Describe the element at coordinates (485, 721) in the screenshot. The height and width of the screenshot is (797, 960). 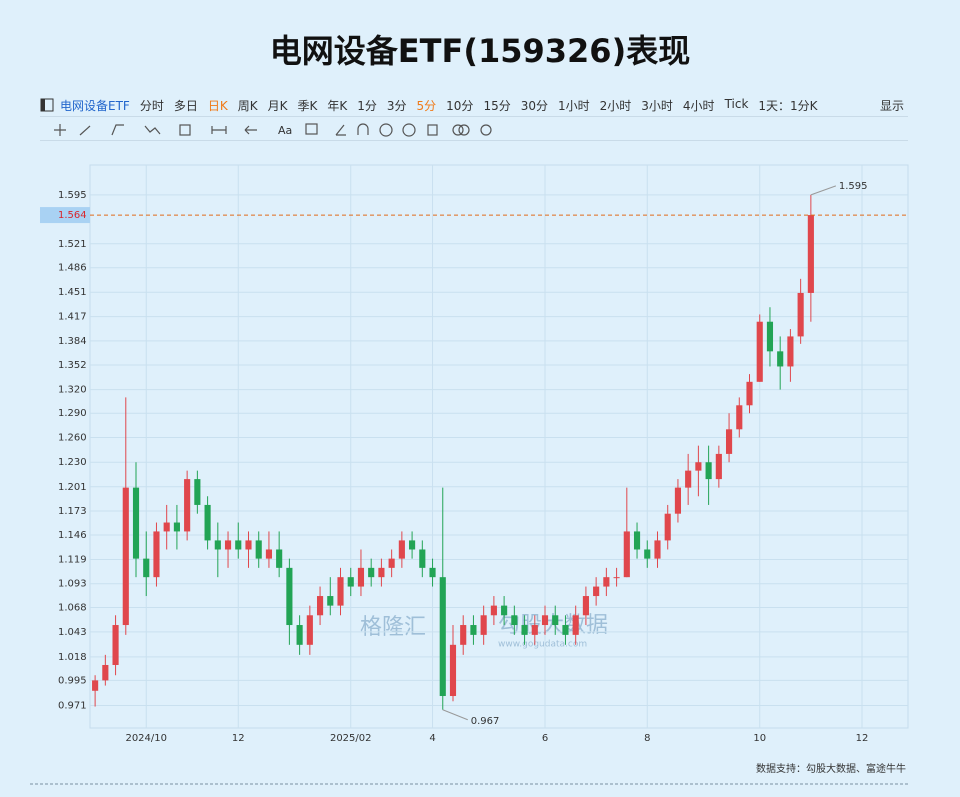
I see `min-label: 0.967` at that location.